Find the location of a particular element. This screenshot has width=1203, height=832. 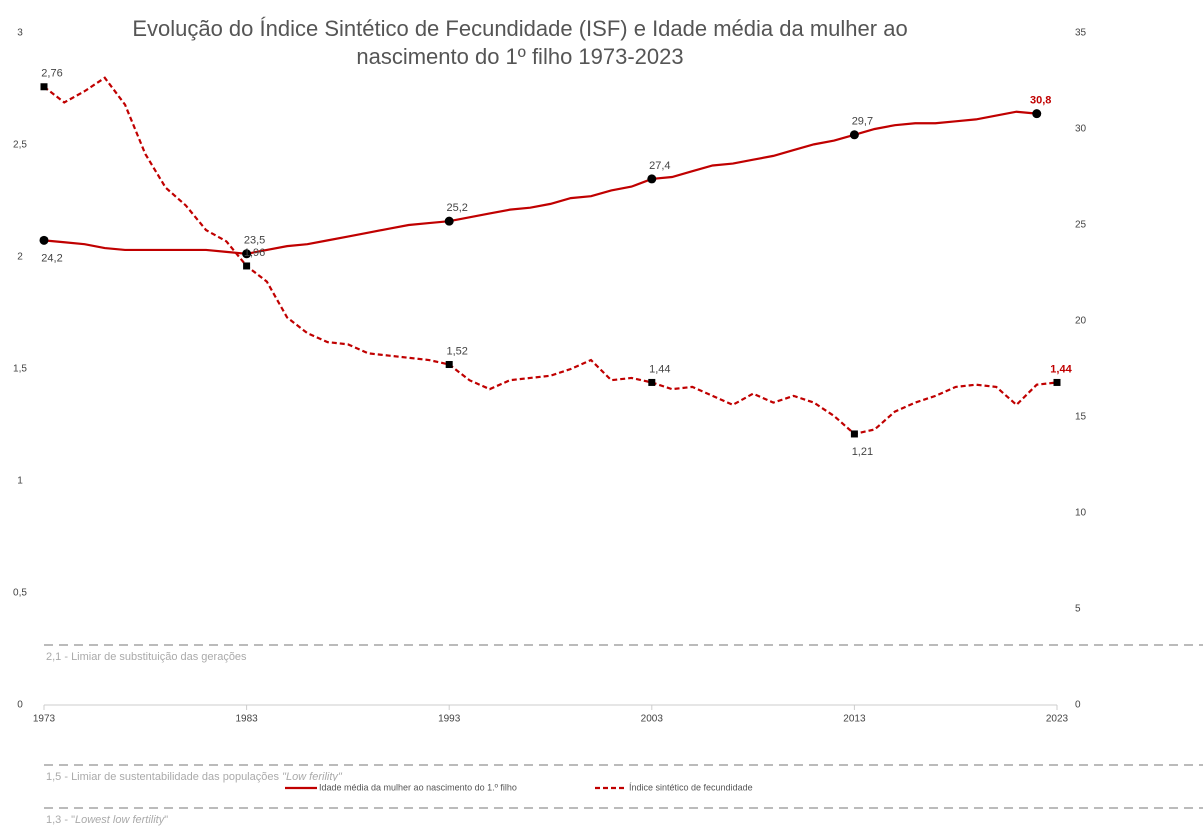

data-label: 30,8 is located at coordinates (1040, 101).